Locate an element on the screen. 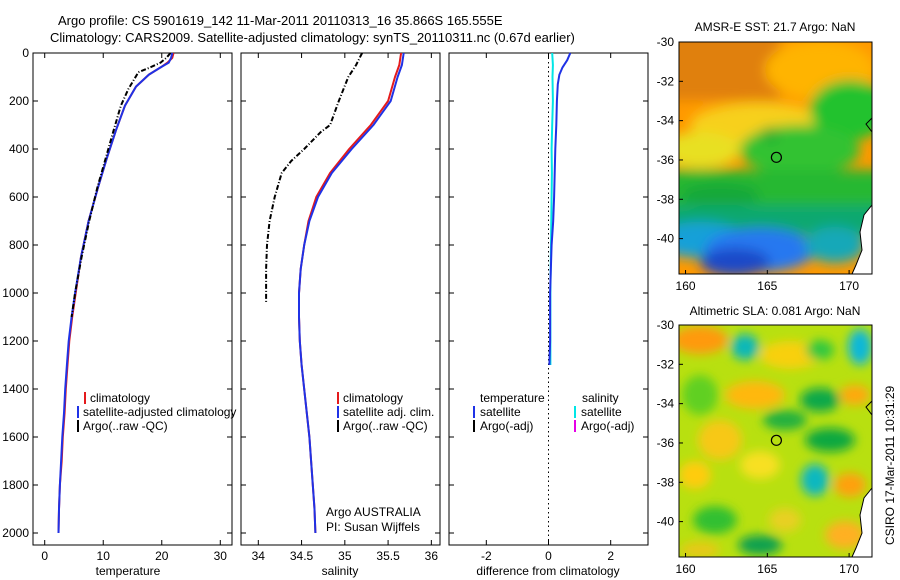 The width and height of the screenshot is (900, 580). y-tick-label: 200 is located at coordinates (19, 101).